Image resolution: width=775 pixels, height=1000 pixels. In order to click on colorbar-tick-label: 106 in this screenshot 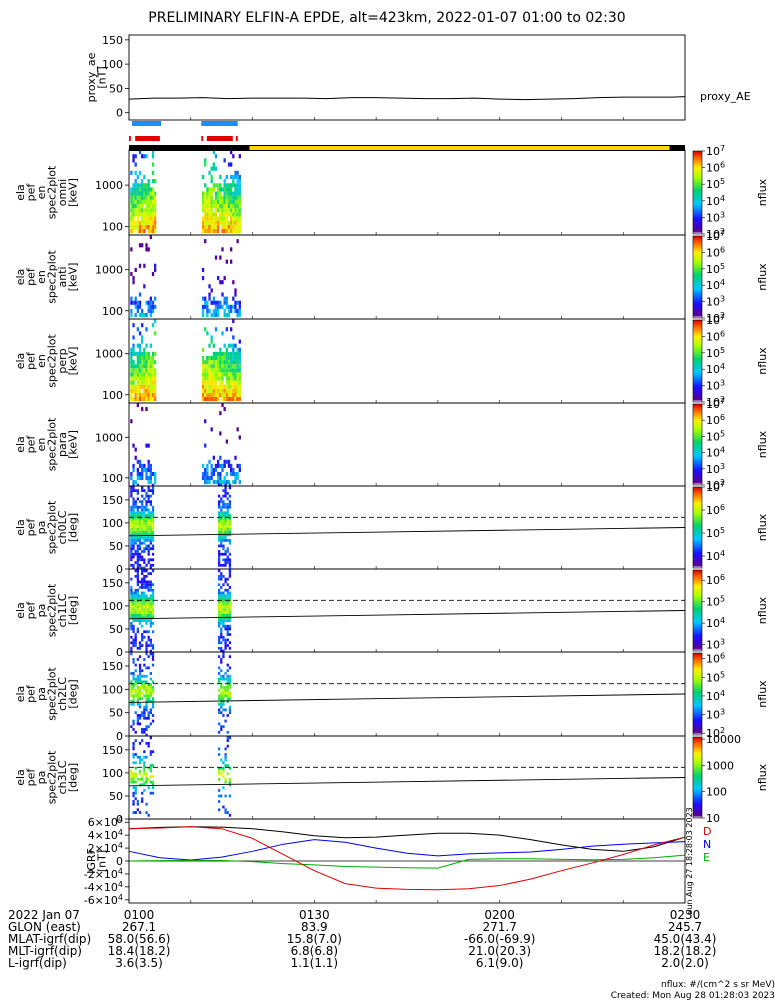, I will do `click(715, 510)`.